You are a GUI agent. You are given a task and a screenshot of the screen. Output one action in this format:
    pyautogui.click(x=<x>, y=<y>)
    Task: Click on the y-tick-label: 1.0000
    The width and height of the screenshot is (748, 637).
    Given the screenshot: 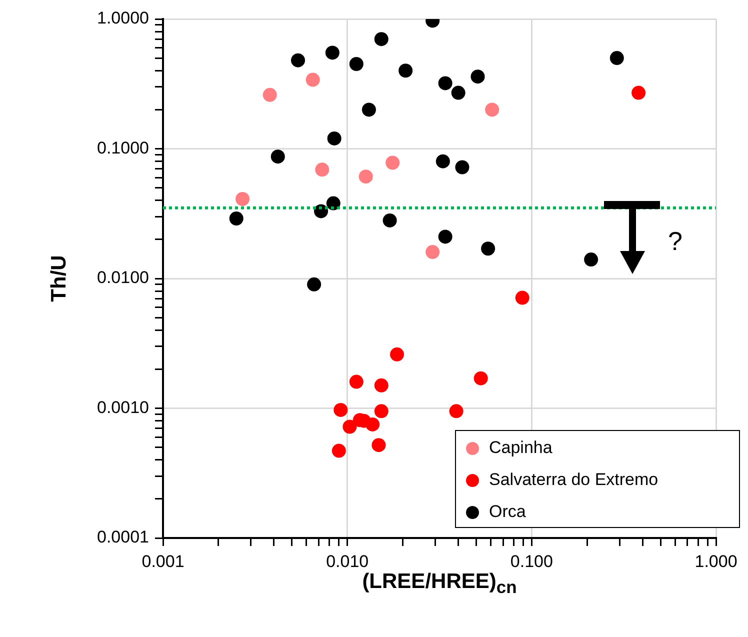 What is the action you would take?
    pyautogui.click(x=123, y=18)
    